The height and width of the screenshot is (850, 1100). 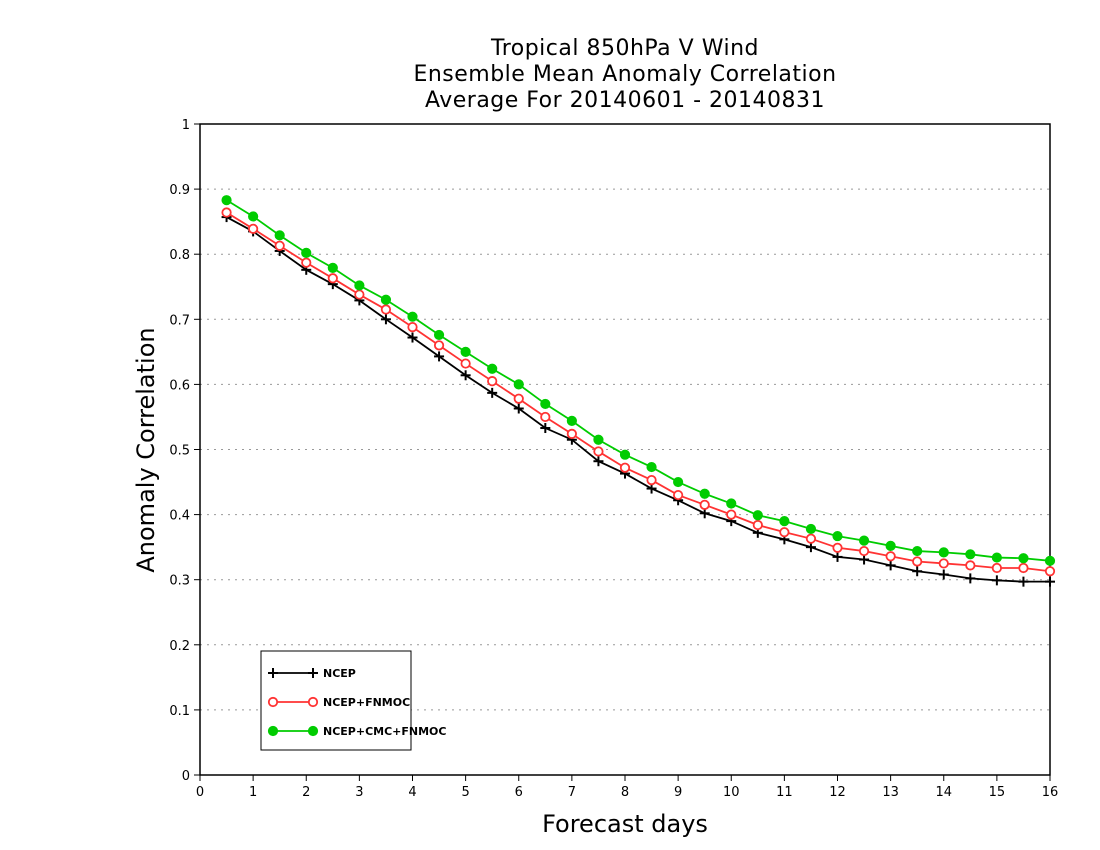 I want to click on y-tick-label: 0.3, so click(x=179, y=581).